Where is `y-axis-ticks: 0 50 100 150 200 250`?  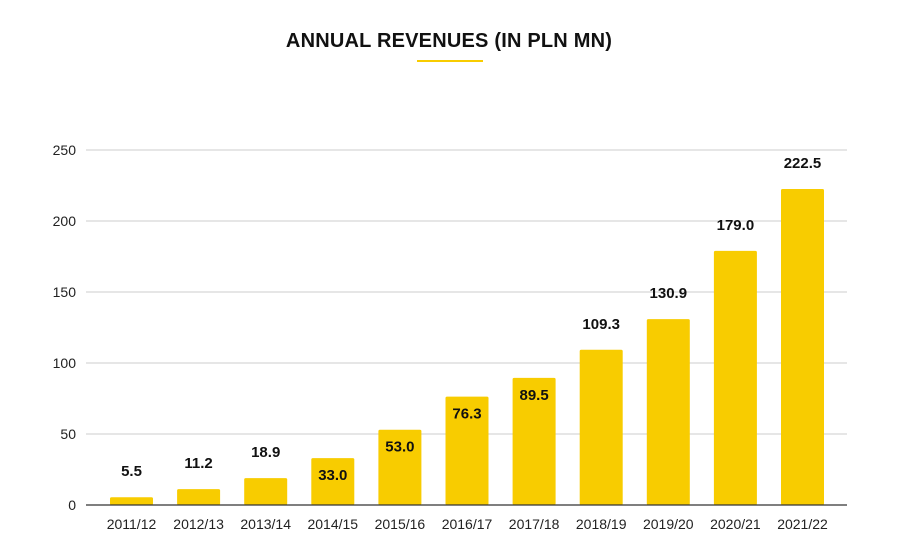
y-axis-ticks: 0 50 100 150 200 250 is located at coordinates (65, 327).